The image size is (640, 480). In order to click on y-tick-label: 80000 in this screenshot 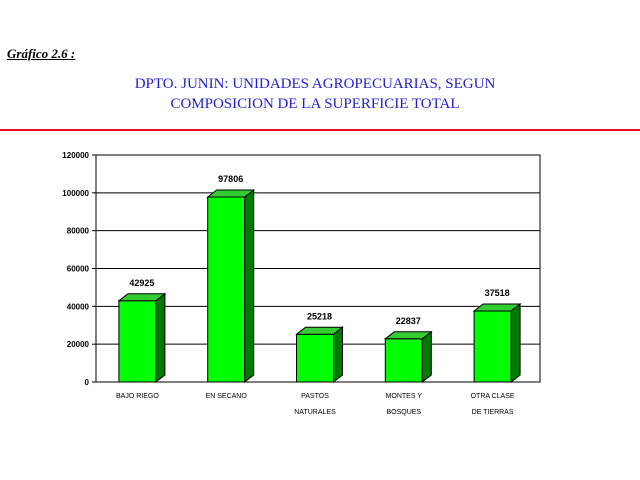, I will do `click(78, 231)`.